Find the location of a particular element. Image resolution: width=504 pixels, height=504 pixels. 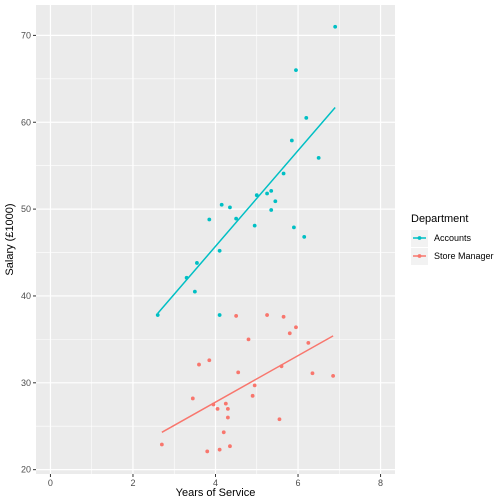

y-tick-label: 40 is located at coordinates (26, 296).